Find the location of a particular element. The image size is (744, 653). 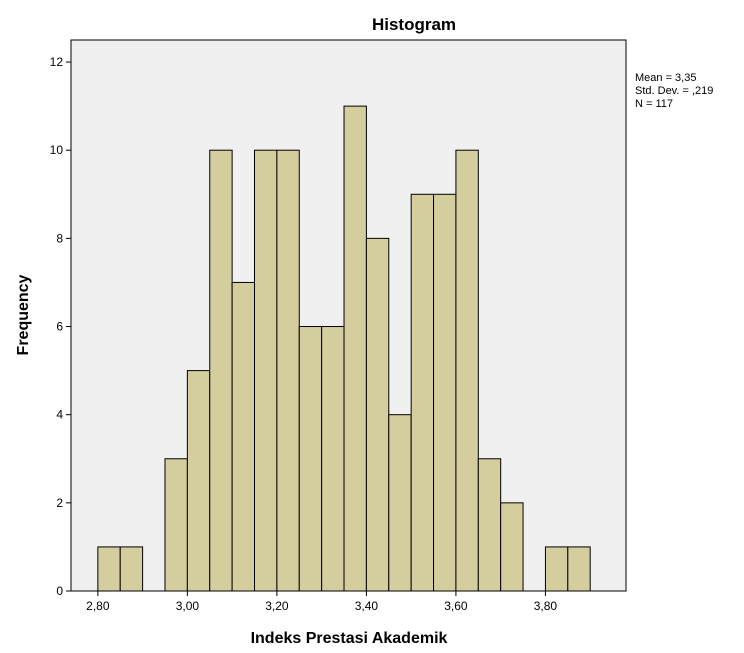

y-axis: 0 2 4 6 8 10 12 is located at coordinates (60, 326).